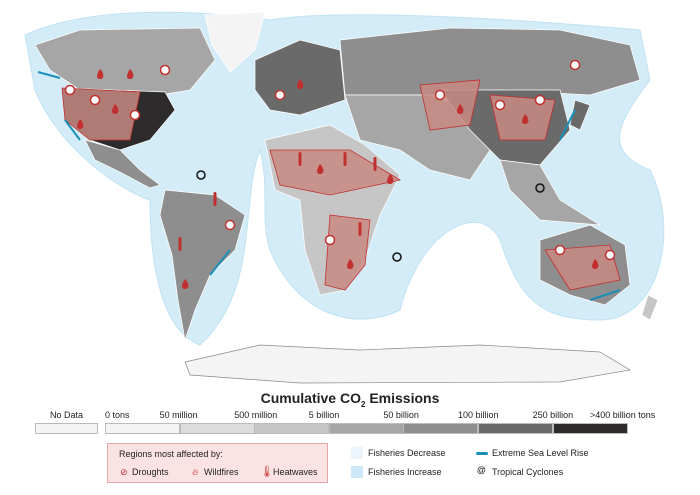 The image size is (700, 495). What do you see at coordinates (202, 265) in the screenshot?
I see `region-south-america` at bounding box center [202, 265].